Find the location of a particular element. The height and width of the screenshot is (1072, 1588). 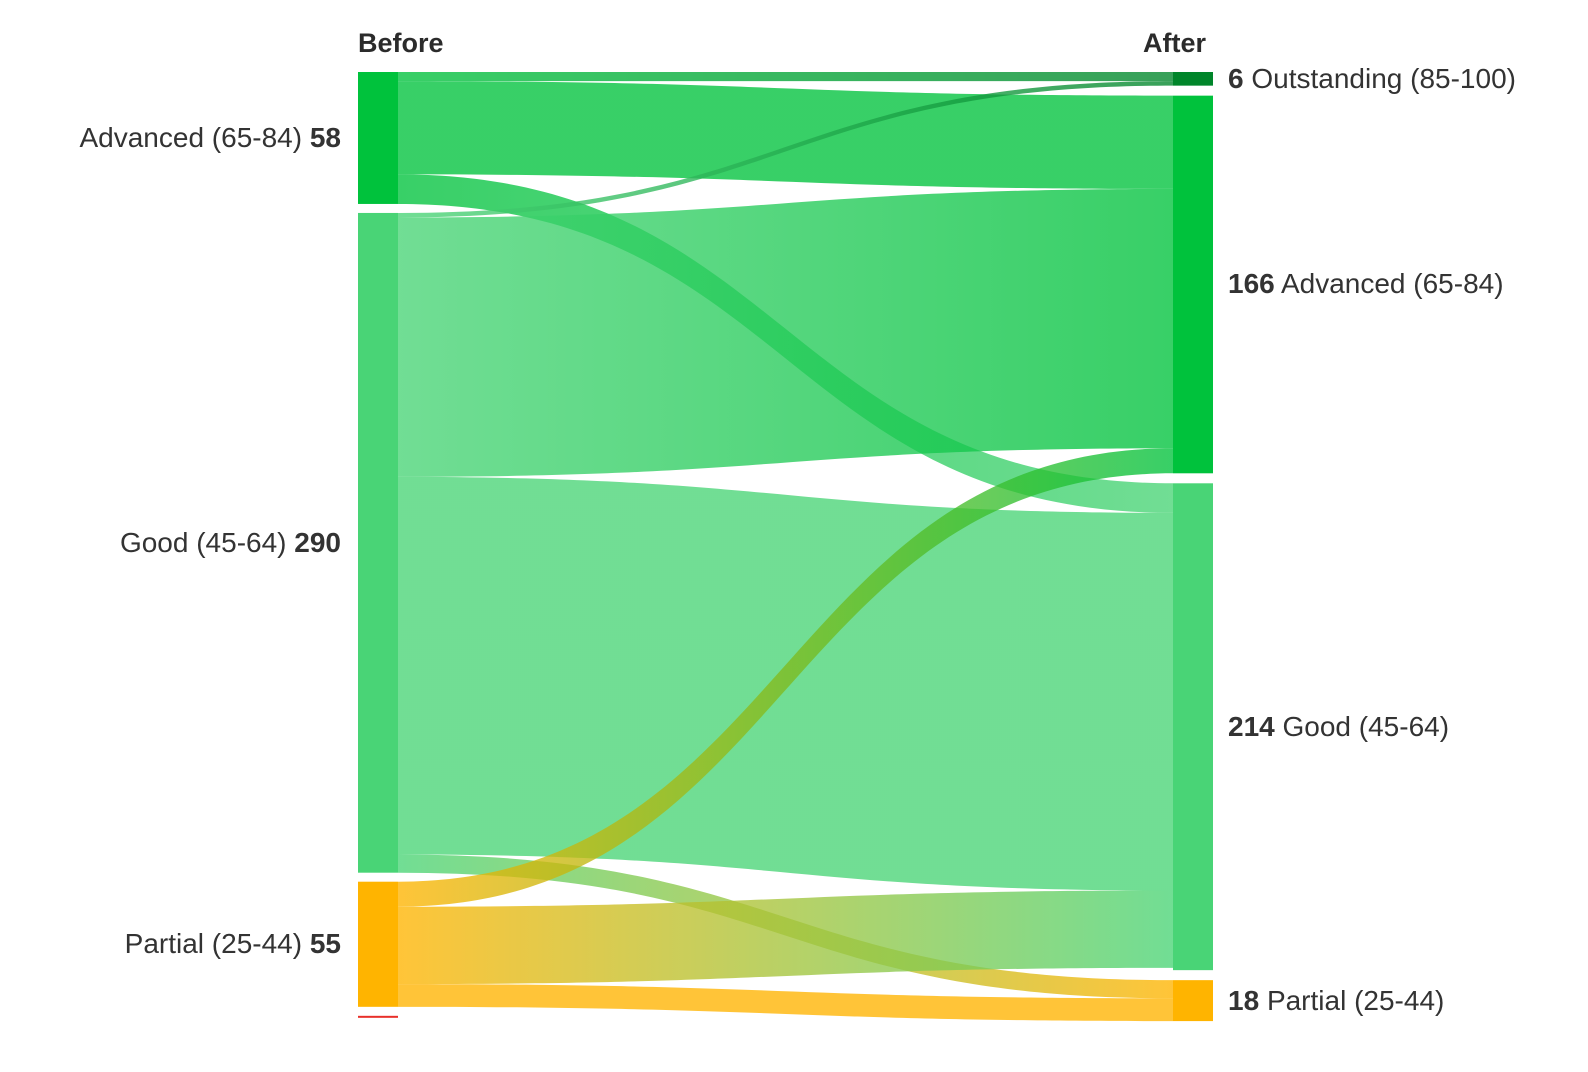

after-label-value: 214 is located at coordinates (1251, 726).